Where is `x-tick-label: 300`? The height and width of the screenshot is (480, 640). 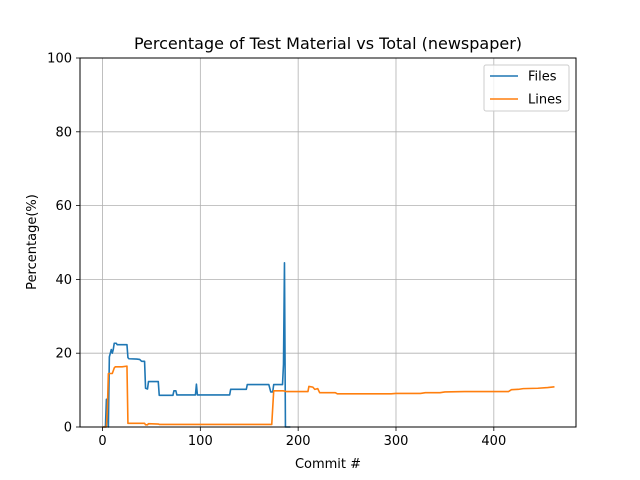 x-tick-label: 300 is located at coordinates (396, 441).